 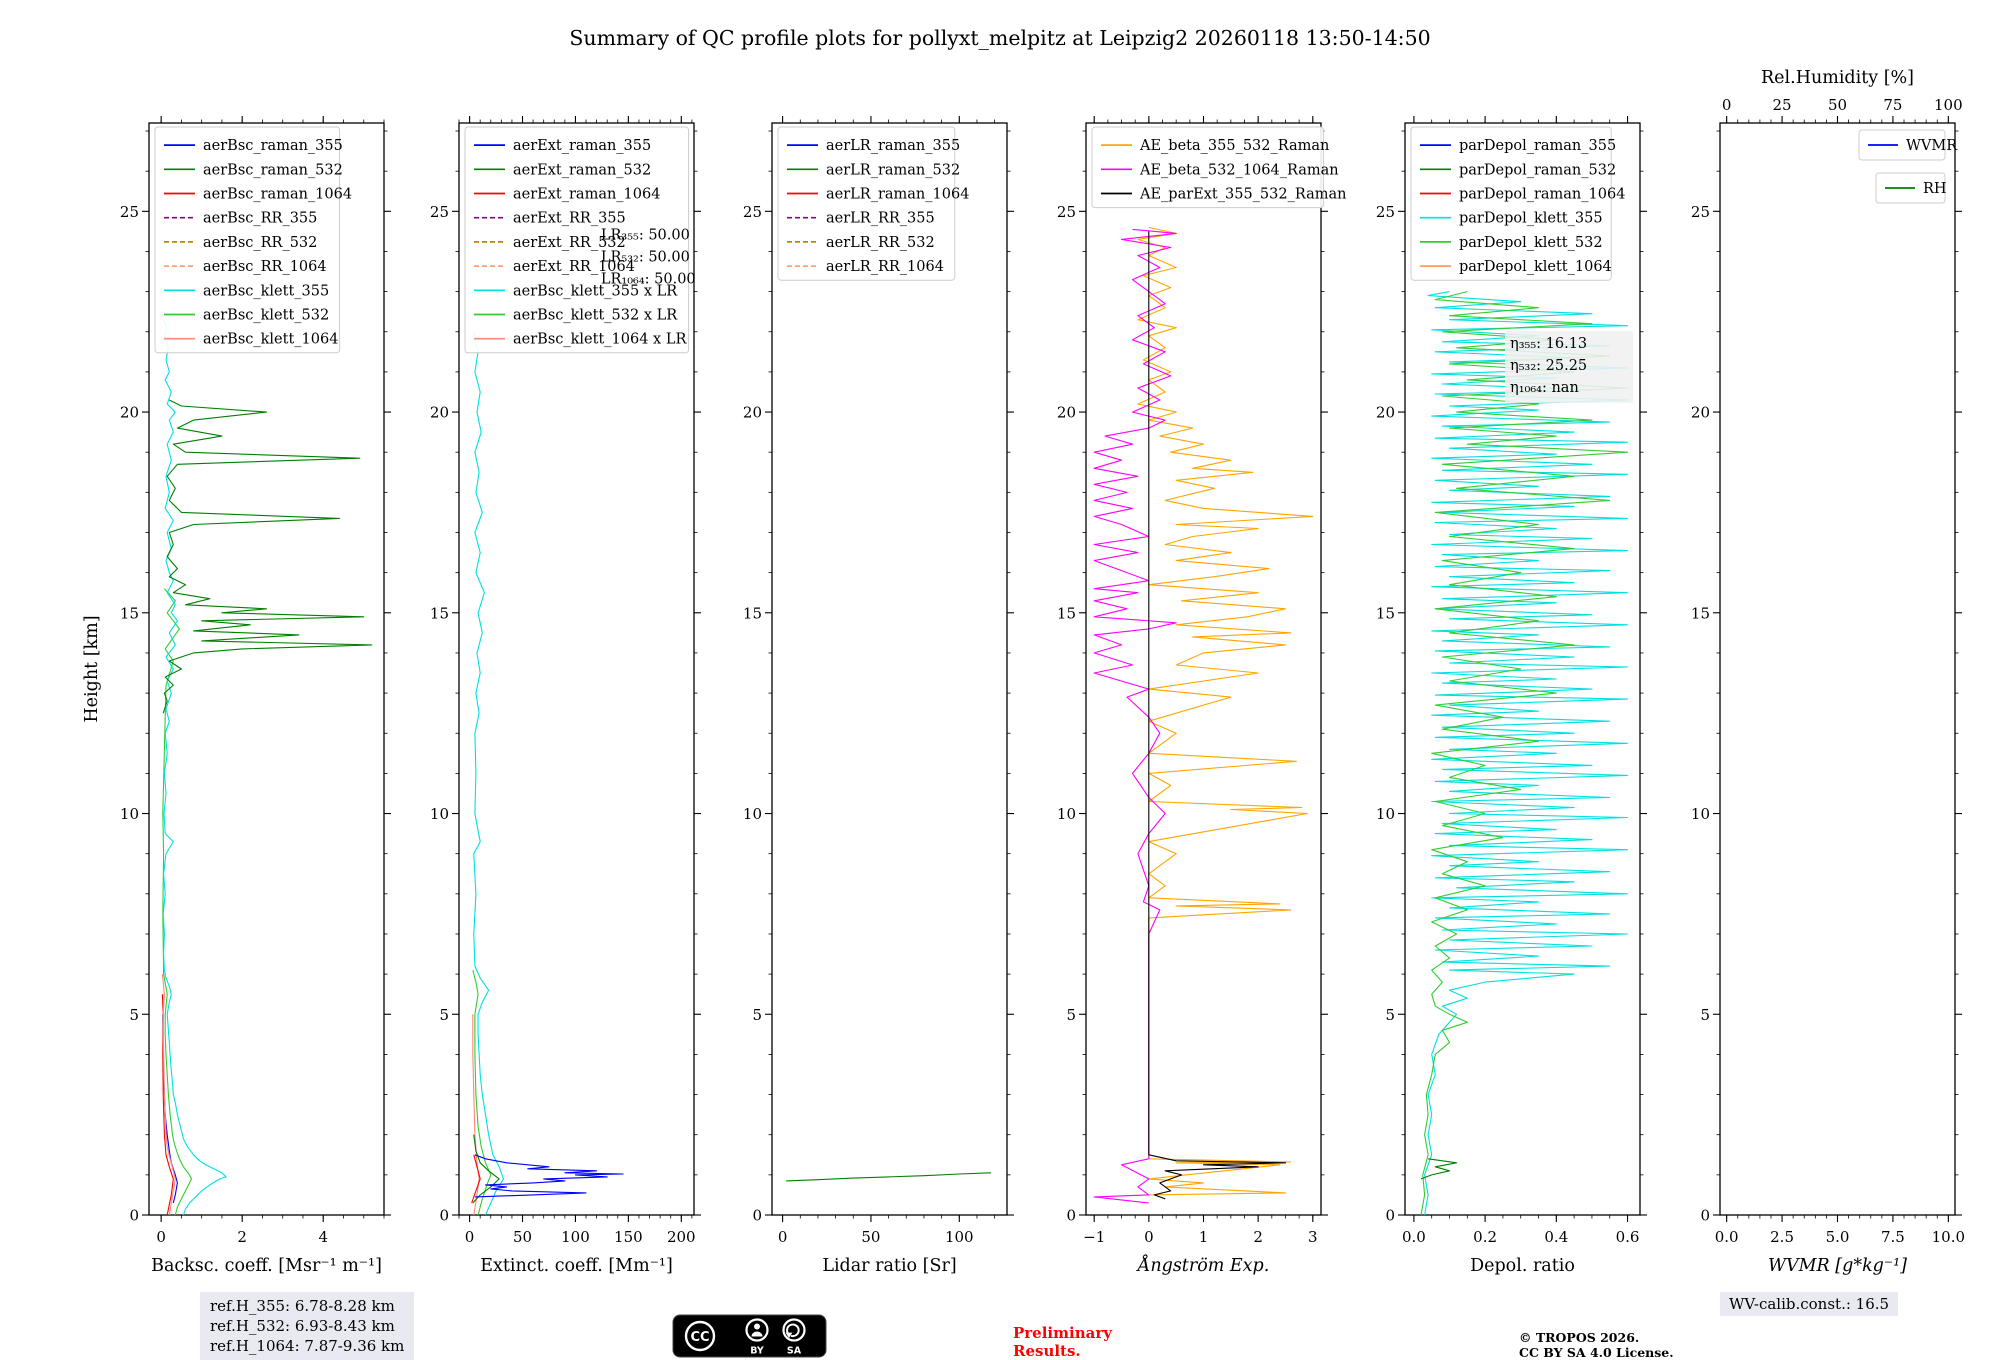 What do you see at coordinates (700, 1336) in the screenshot?
I see `cc-icon` at bounding box center [700, 1336].